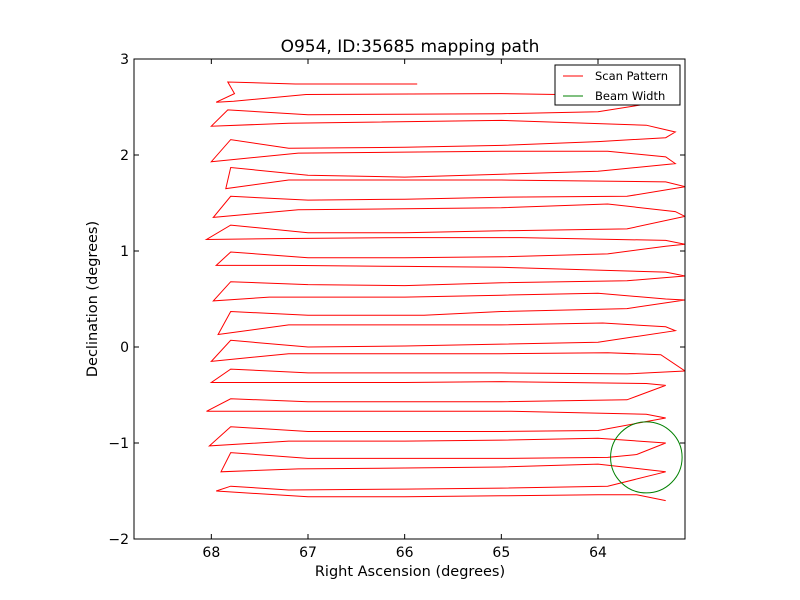  What do you see at coordinates (308, 553) in the screenshot?
I see `x-tick-label: 67` at bounding box center [308, 553].